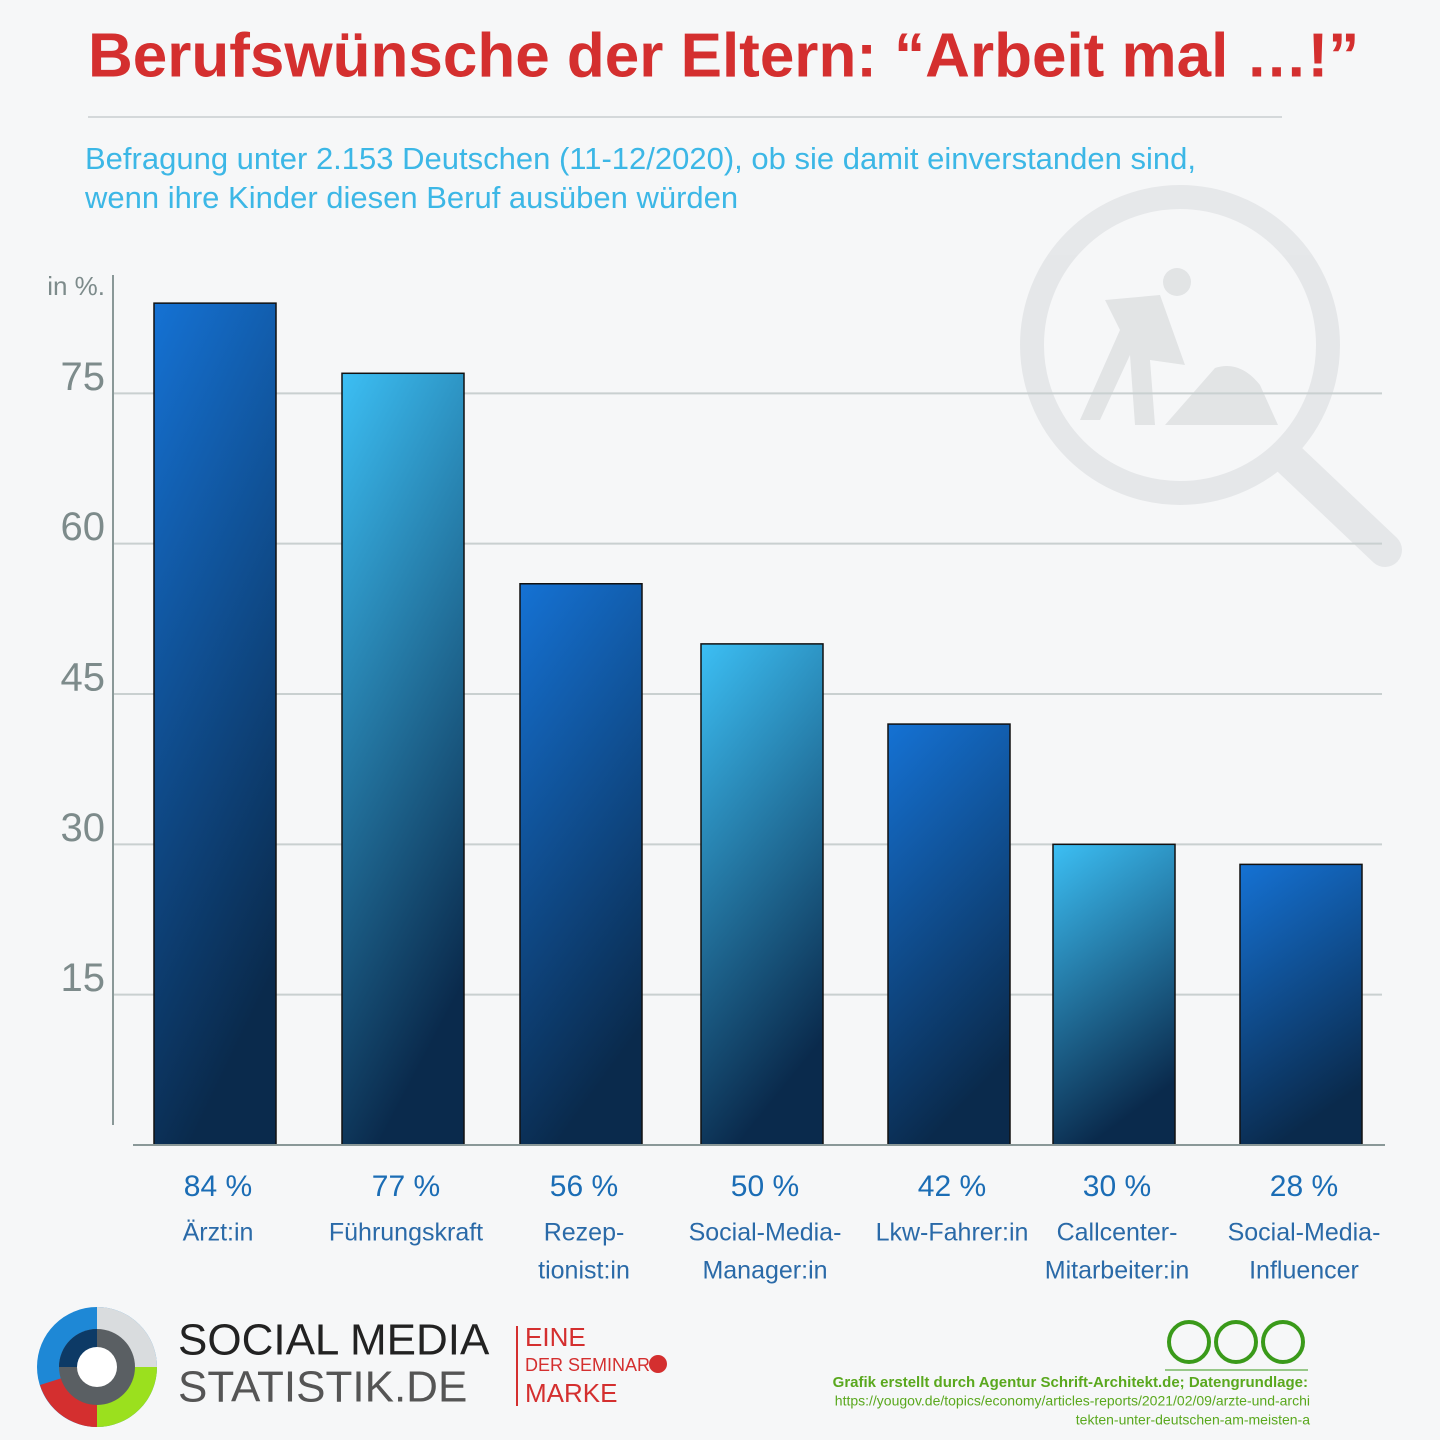  What do you see at coordinates (218, 1186) in the screenshot?
I see `value-label: 84 %` at bounding box center [218, 1186].